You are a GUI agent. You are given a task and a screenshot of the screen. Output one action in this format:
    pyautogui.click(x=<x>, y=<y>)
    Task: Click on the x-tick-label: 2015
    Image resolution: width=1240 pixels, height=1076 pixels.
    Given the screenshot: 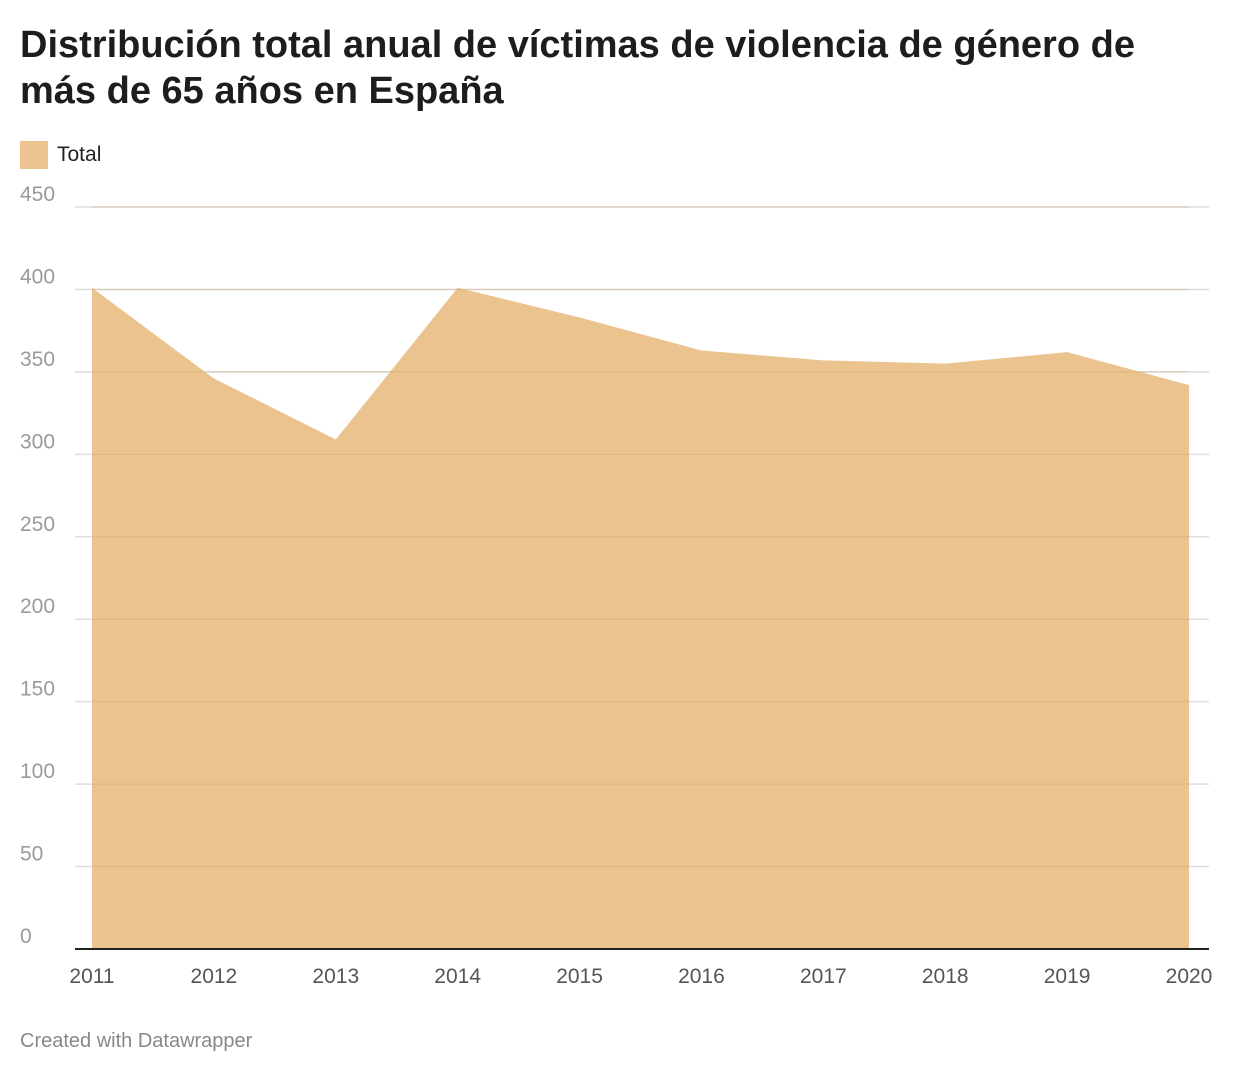 What is the action you would take?
    pyautogui.click(x=579, y=976)
    